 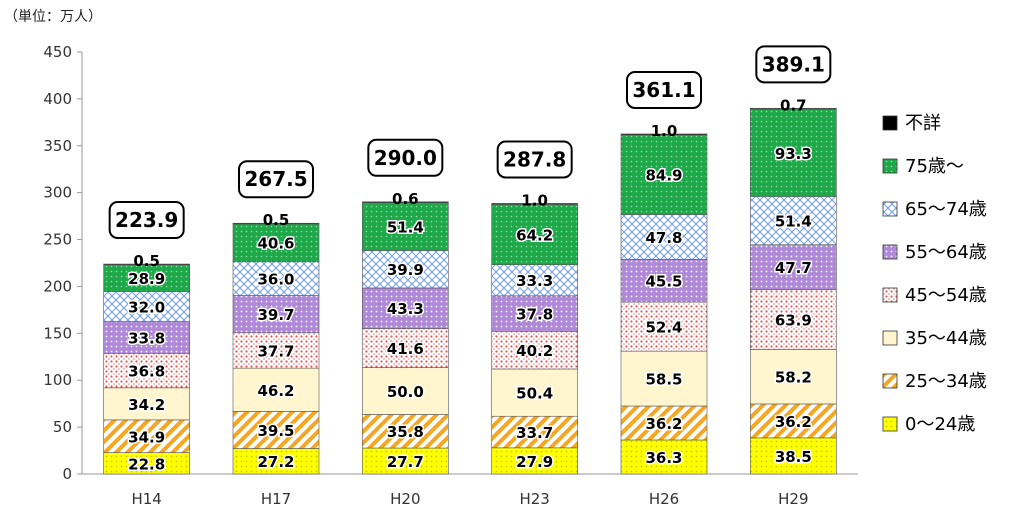 I want to click on x-tick-label: H26, so click(x=664, y=499).